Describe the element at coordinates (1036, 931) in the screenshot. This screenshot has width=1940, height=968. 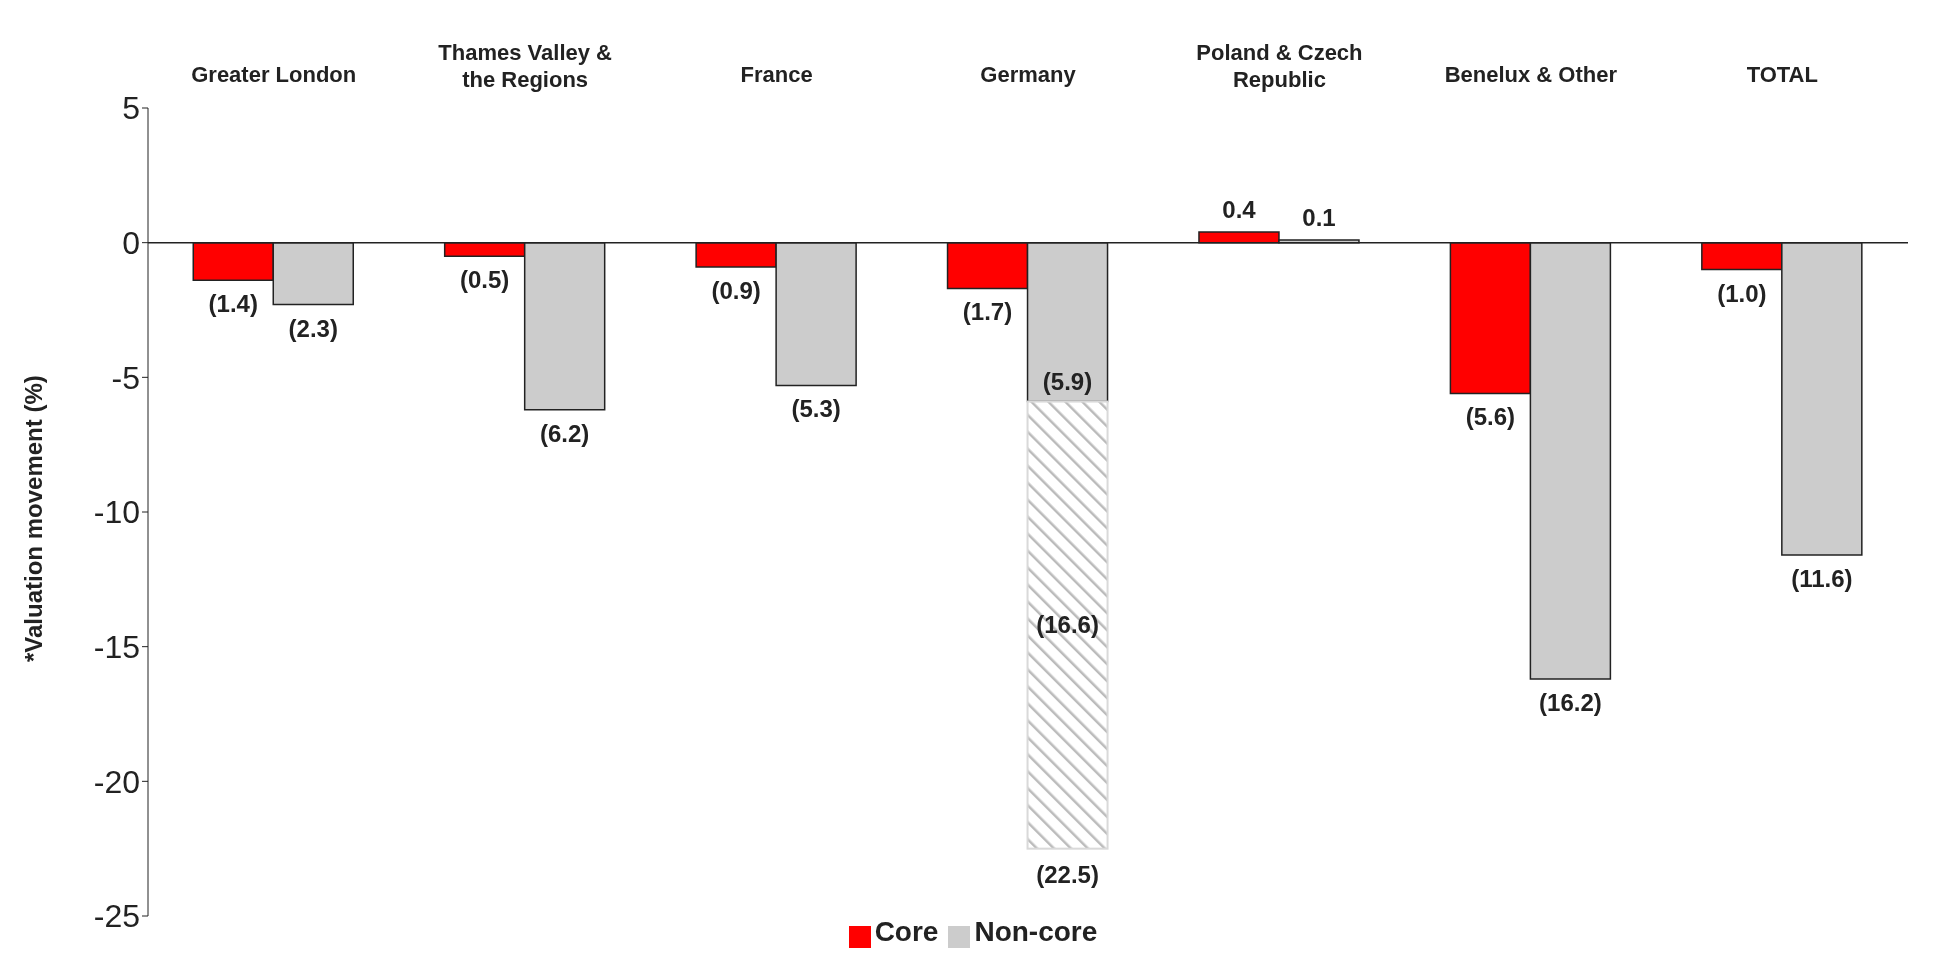
I see `legend-label: Non-core` at that location.